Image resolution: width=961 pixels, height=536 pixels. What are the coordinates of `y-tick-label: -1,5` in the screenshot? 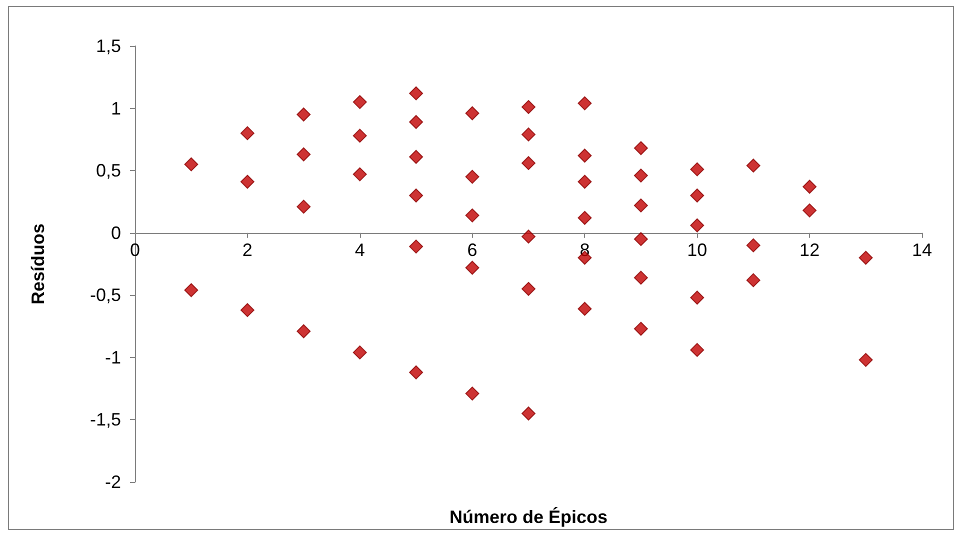 It's located at (105, 420).